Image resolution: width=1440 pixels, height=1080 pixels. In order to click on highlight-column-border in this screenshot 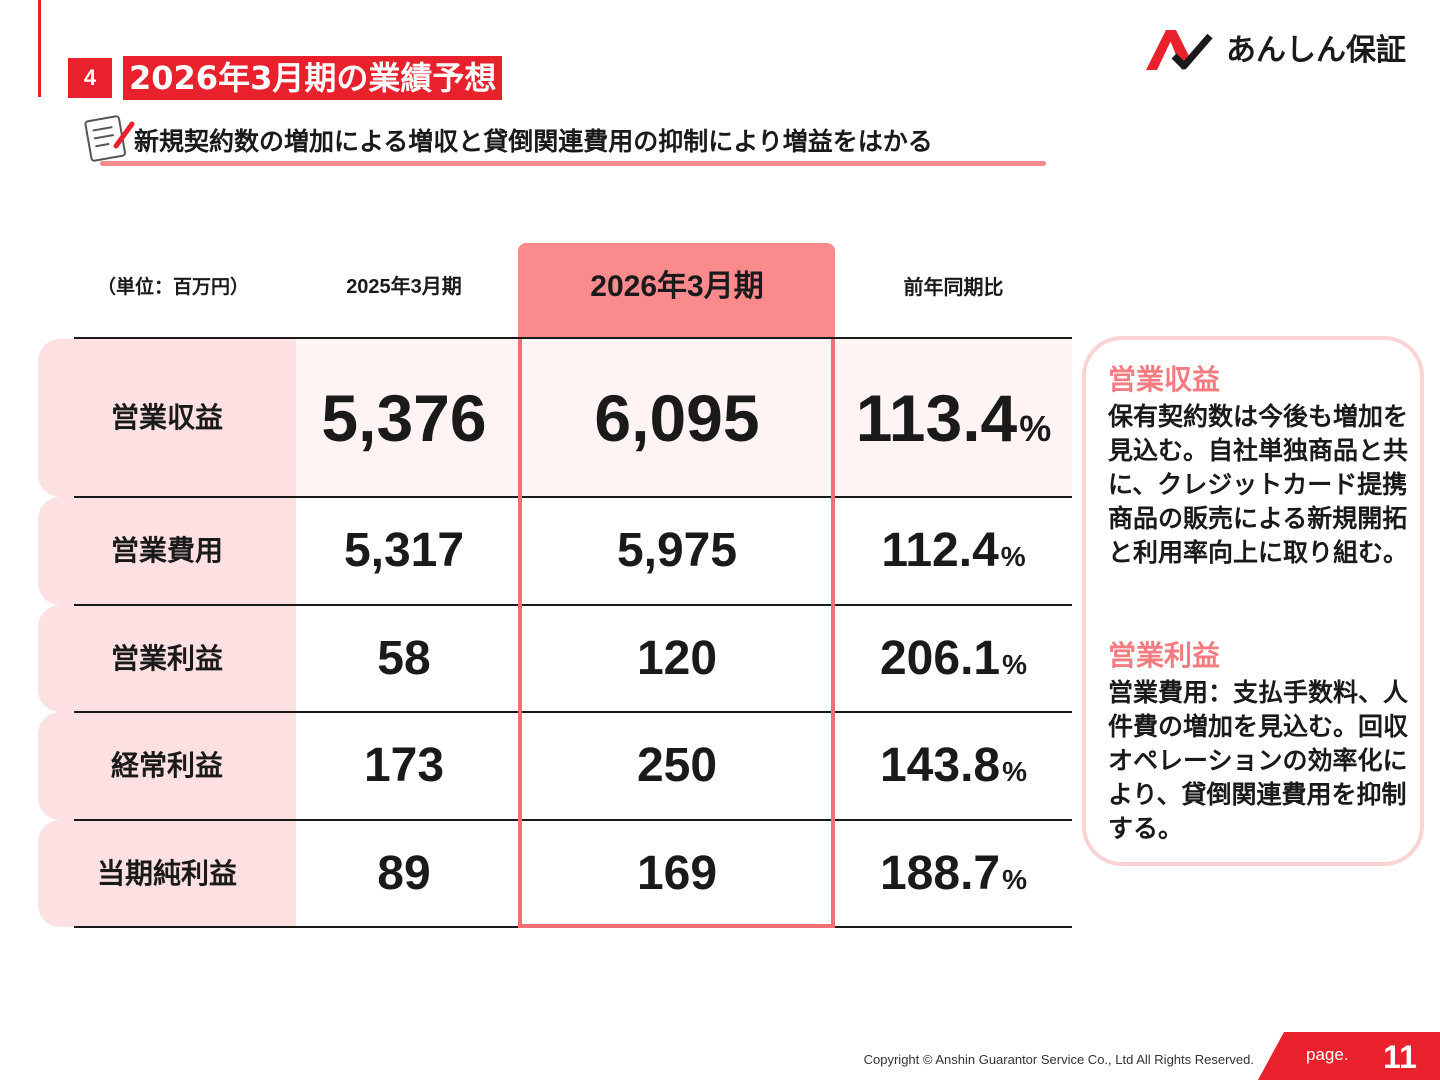, I will do `click(676, 633)`.